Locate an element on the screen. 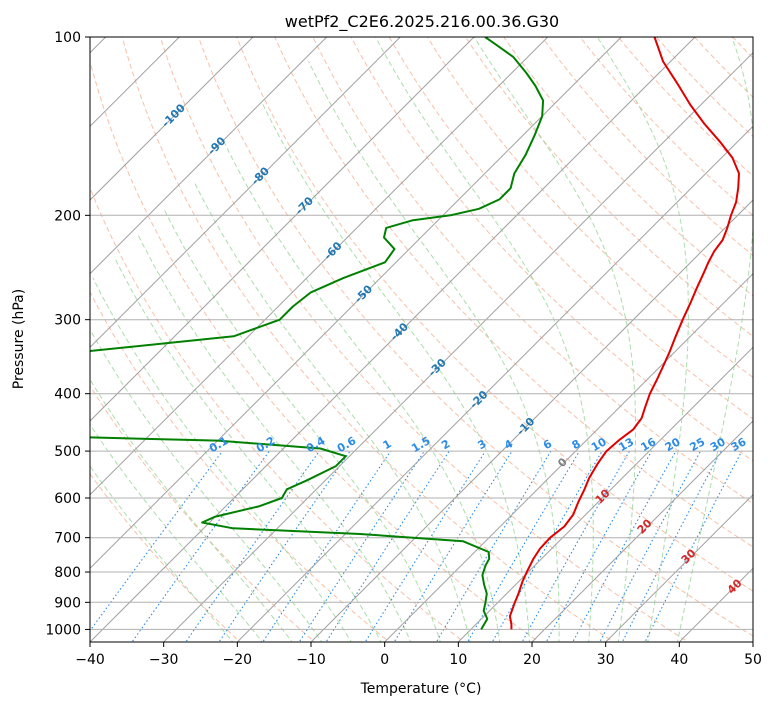  y-tick-label: 800 is located at coordinates (67, 573).